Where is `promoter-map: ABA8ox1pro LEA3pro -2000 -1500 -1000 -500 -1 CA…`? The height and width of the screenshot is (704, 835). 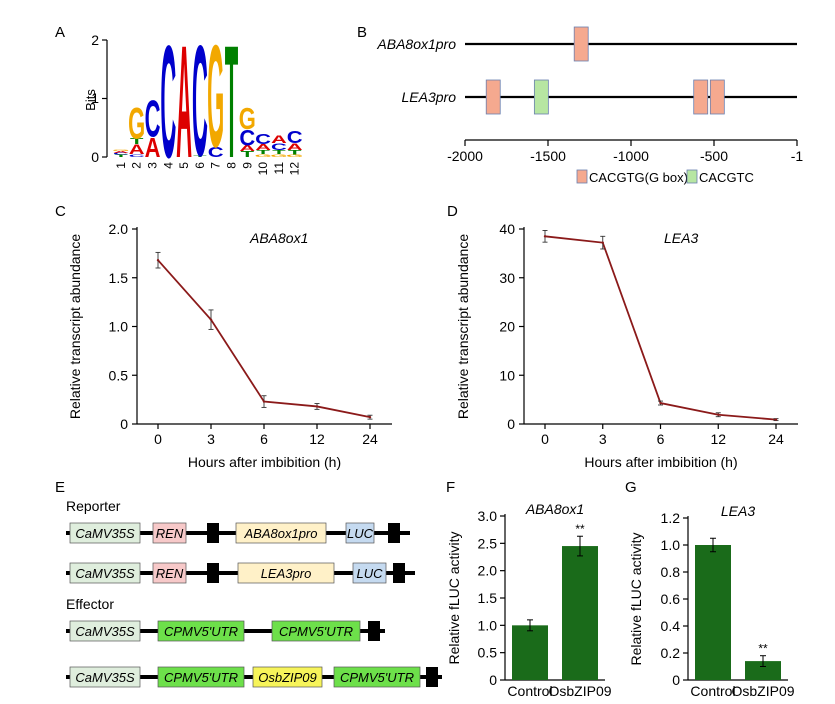
promoter-map: ABA8ox1pro LEA3pro -2000 -1500 -1000 -500 -1 CA… is located at coordinates (590, 105).